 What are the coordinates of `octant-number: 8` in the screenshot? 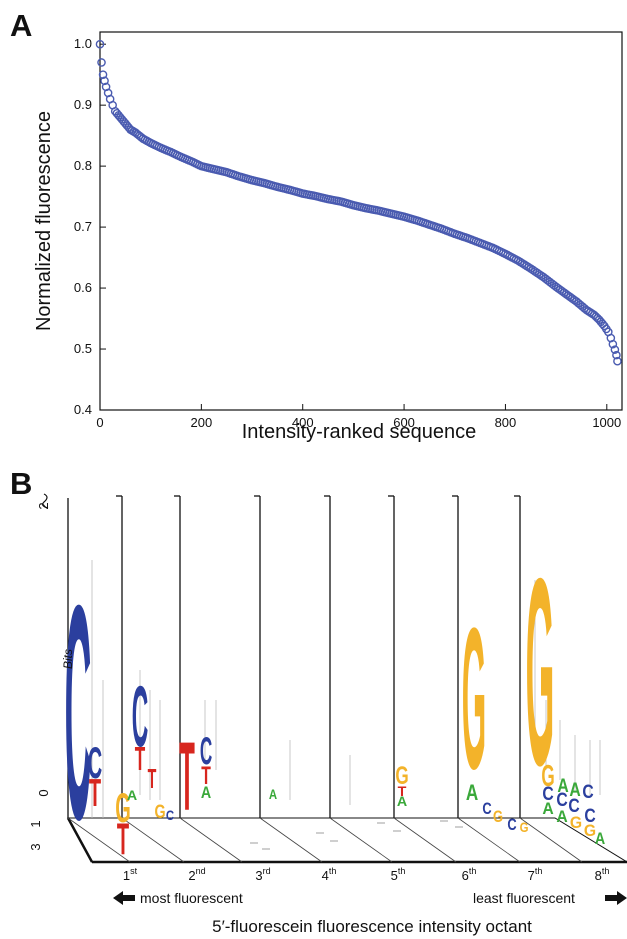 It's located at (598, 875).